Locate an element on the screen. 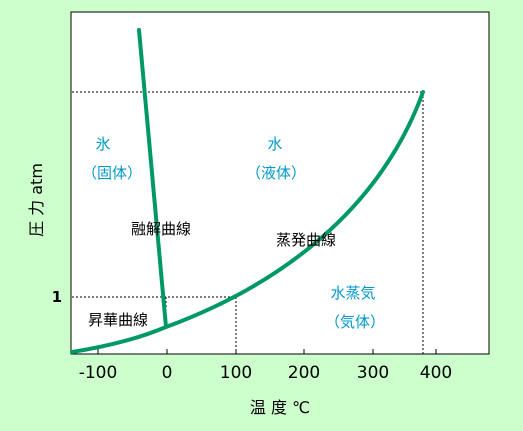 The height and width of the screenshot is (431, 523). x-axis-ticks is located at coordinates (267, 351).